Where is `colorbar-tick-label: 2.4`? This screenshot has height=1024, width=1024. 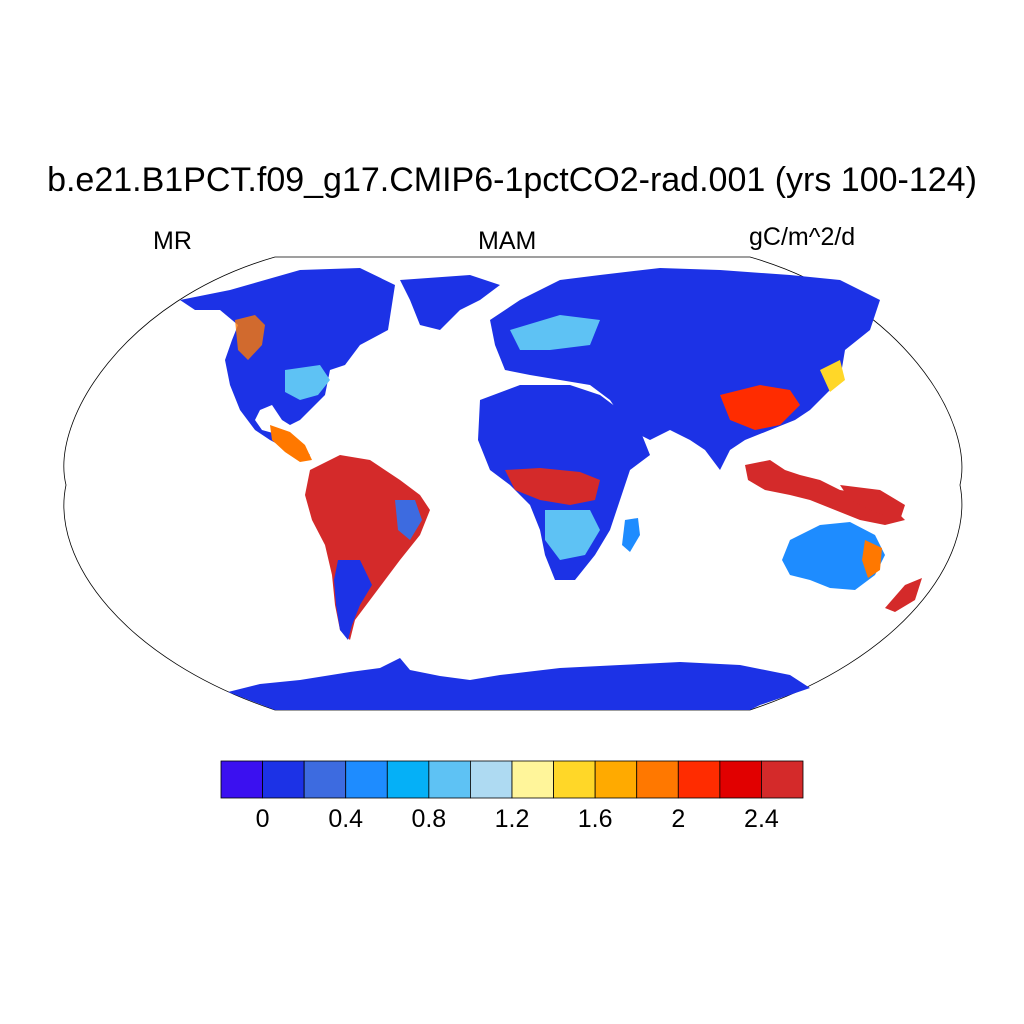
colorbar-tick-label: 2.4 is located at coordinates (761, 819).